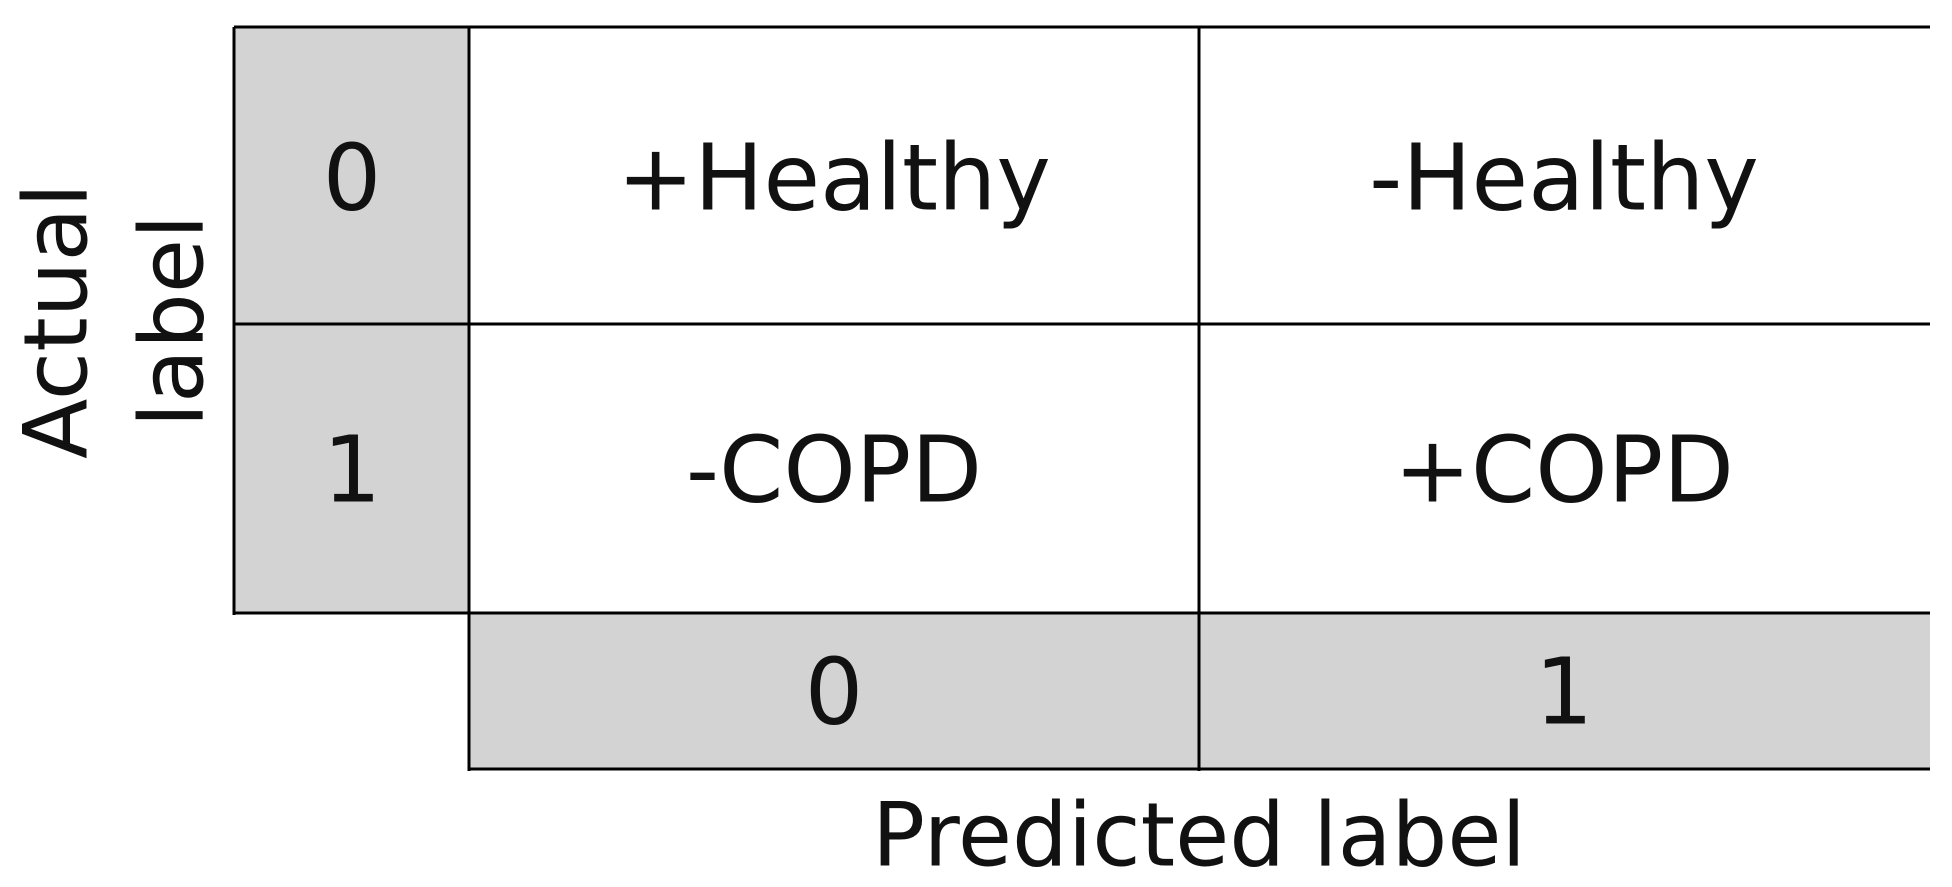 The width and height of the screenshot is (1952, 887). What do you see at coordinates (351, 320) in the screenshot?
I see `row-header-bg` at bounding box center [351, 320].